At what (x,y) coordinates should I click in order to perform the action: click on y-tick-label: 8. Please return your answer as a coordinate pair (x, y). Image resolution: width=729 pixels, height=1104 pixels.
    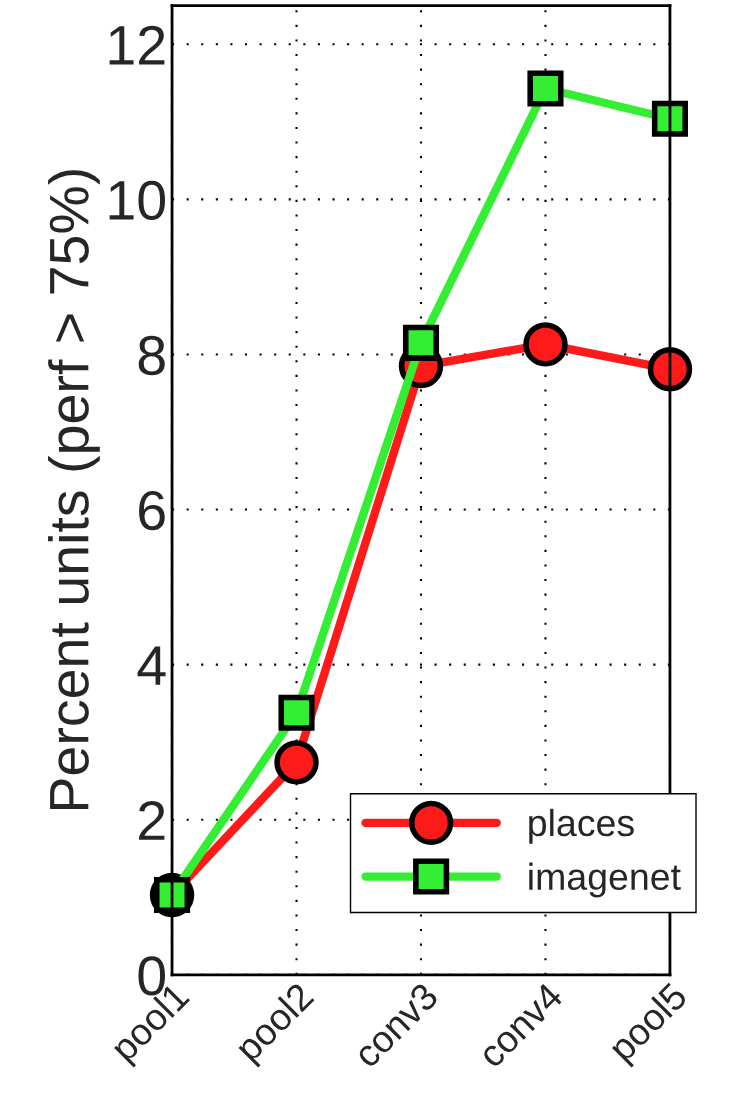
    Looking at the image, I should click on (151, 355).